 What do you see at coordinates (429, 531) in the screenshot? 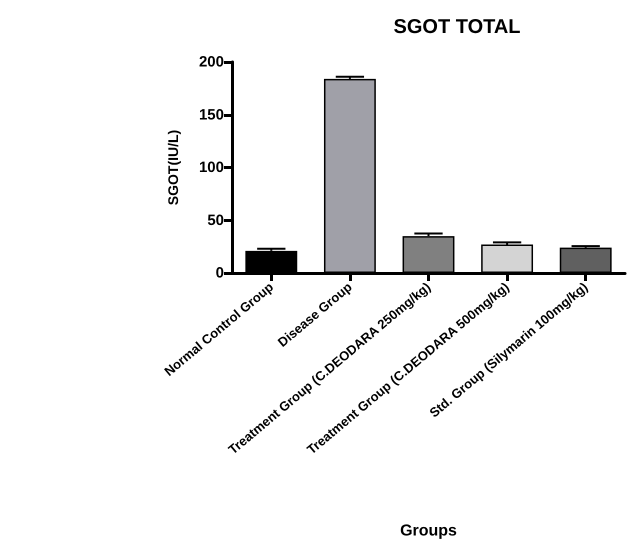
I see `x-axis-title: Groups` at bounding box center [429, 531].